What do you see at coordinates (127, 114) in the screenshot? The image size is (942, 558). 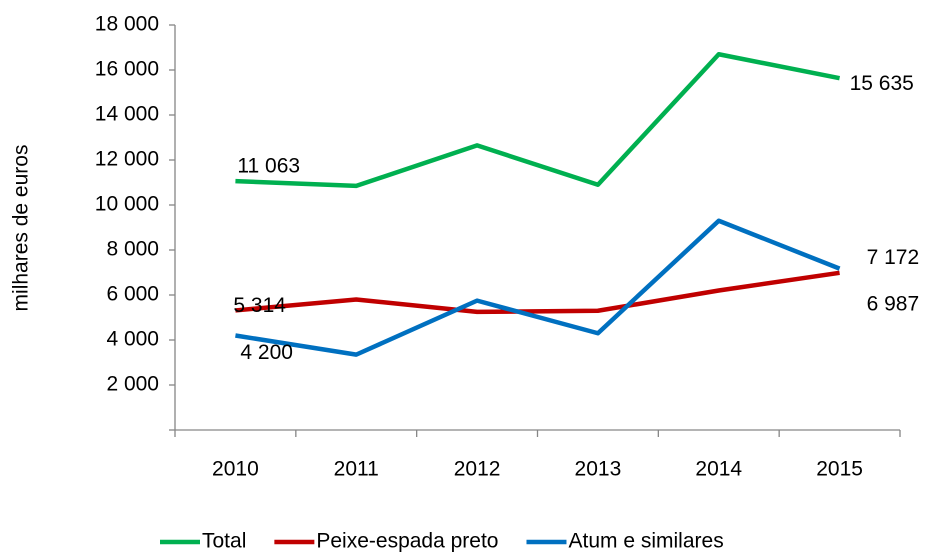 I see `y-tick-label: 14 000` at bounding box center [127, 114].